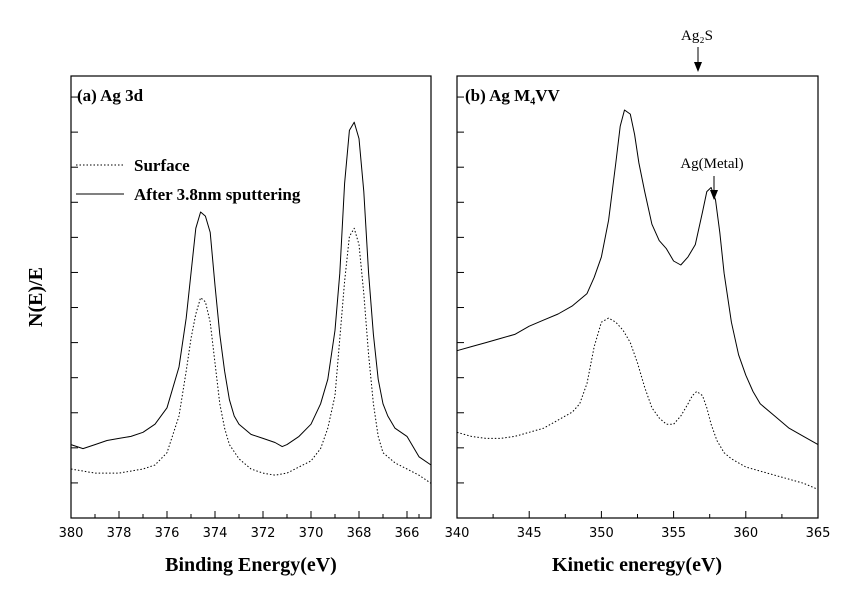 This screenshot has height=606, width=862. What do you see at coordinates (217, 194) in the screenshot?
I see `legend-sputtered-label: After 3.8nm sputtering` at bounding box center [217, 194].